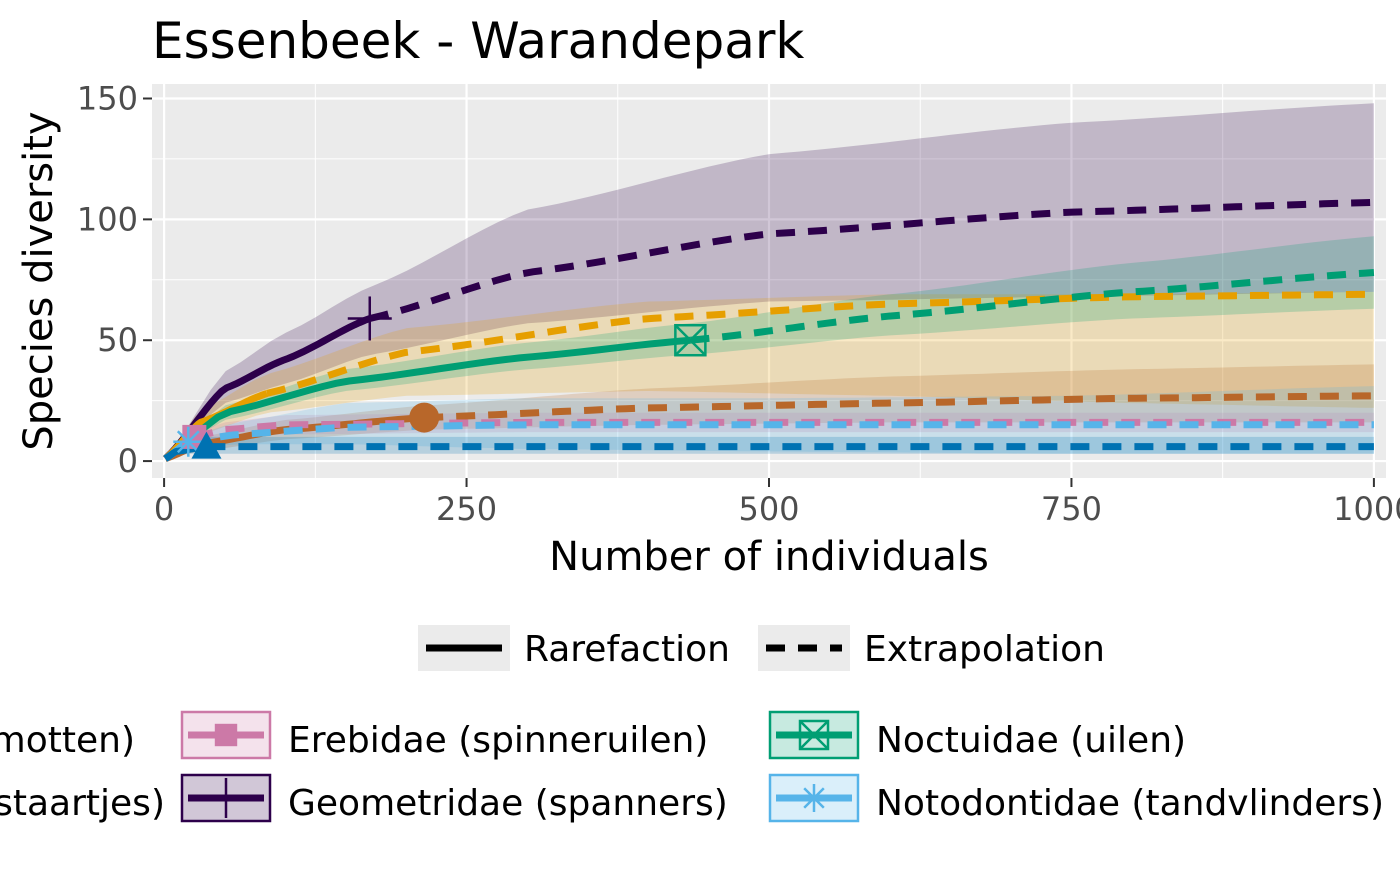  Describe the element at coordinates (107, 99) in the screenshot. I see `y-tick-label: 150` at that location.